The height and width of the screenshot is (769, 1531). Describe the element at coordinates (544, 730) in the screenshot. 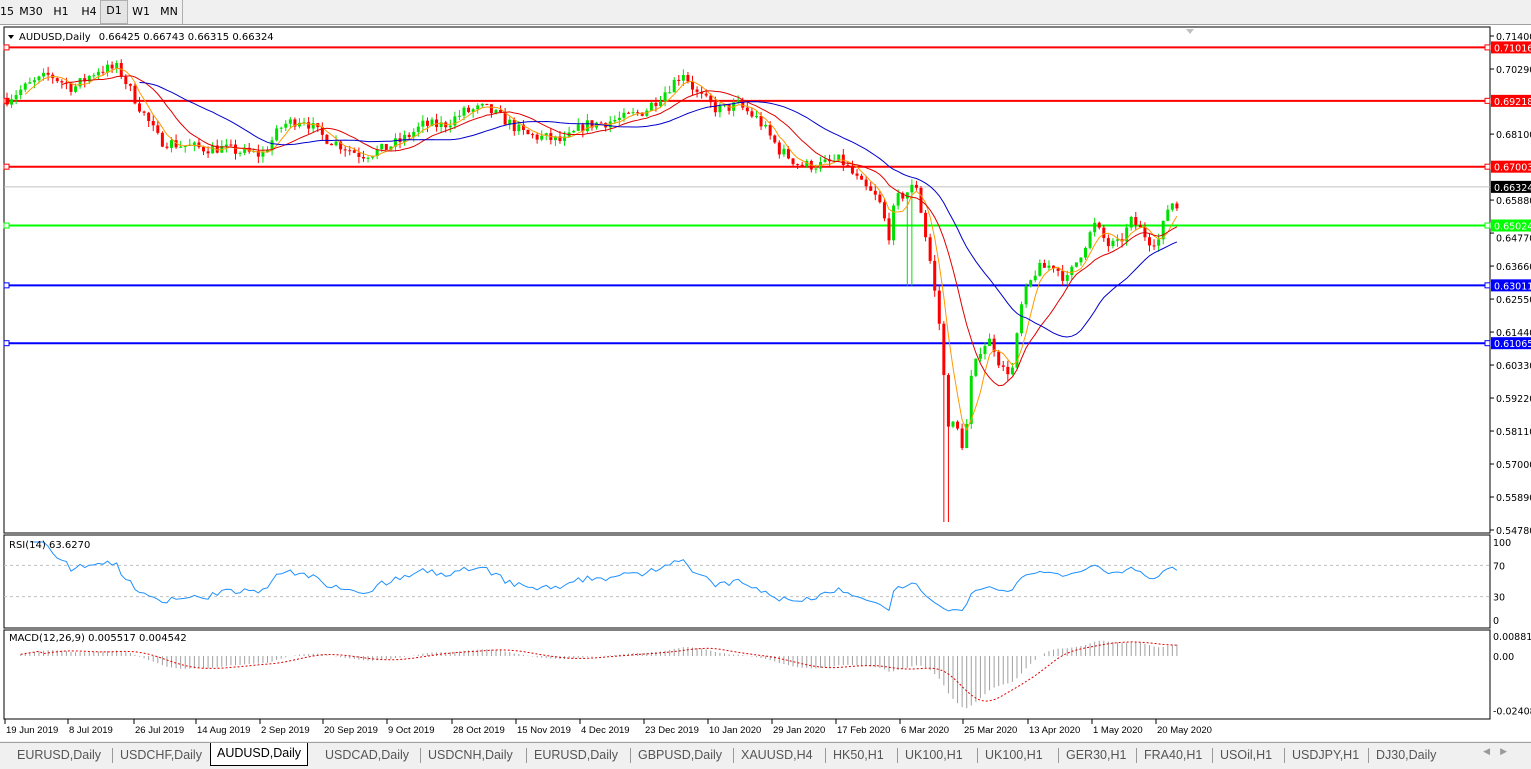

I see `date-tick-label: 15 Nov 2019` at that location.